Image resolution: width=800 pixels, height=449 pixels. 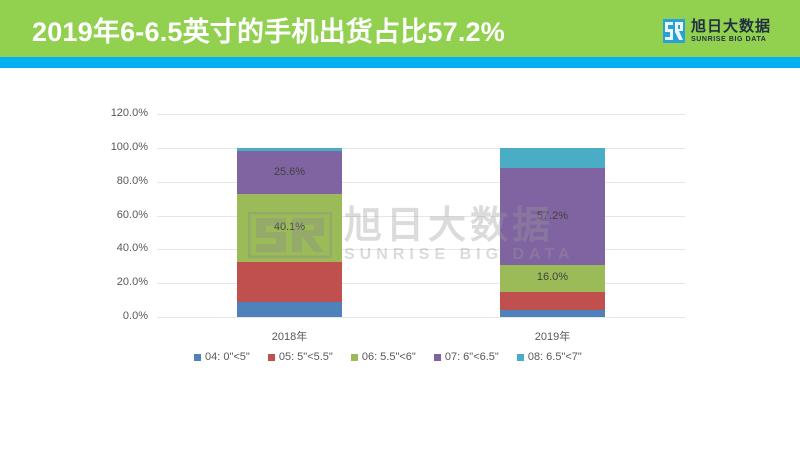 I want to click on y-tick-label: 120.0%, so click(x=129, y=113).